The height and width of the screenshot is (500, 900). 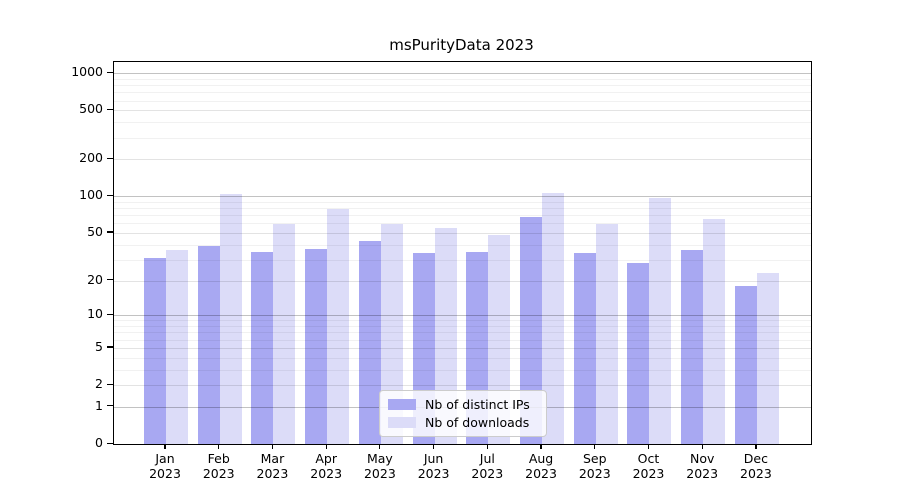 I want to click on x-tick-label: Feb 2023, so click(x=218, y=466).